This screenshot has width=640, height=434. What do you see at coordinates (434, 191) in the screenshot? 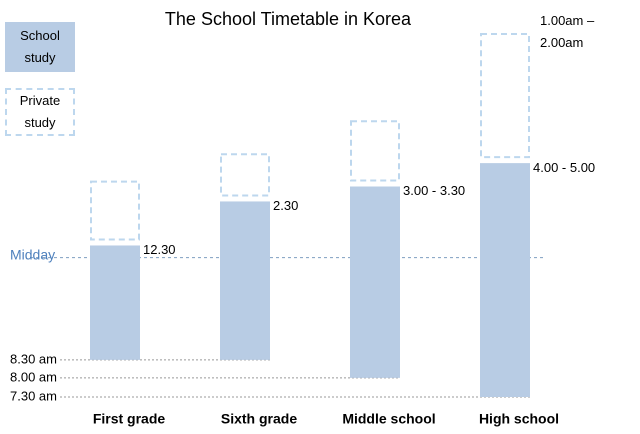
I see `end-label: 3.00 - 3.30` at bounding box center [434, 191].